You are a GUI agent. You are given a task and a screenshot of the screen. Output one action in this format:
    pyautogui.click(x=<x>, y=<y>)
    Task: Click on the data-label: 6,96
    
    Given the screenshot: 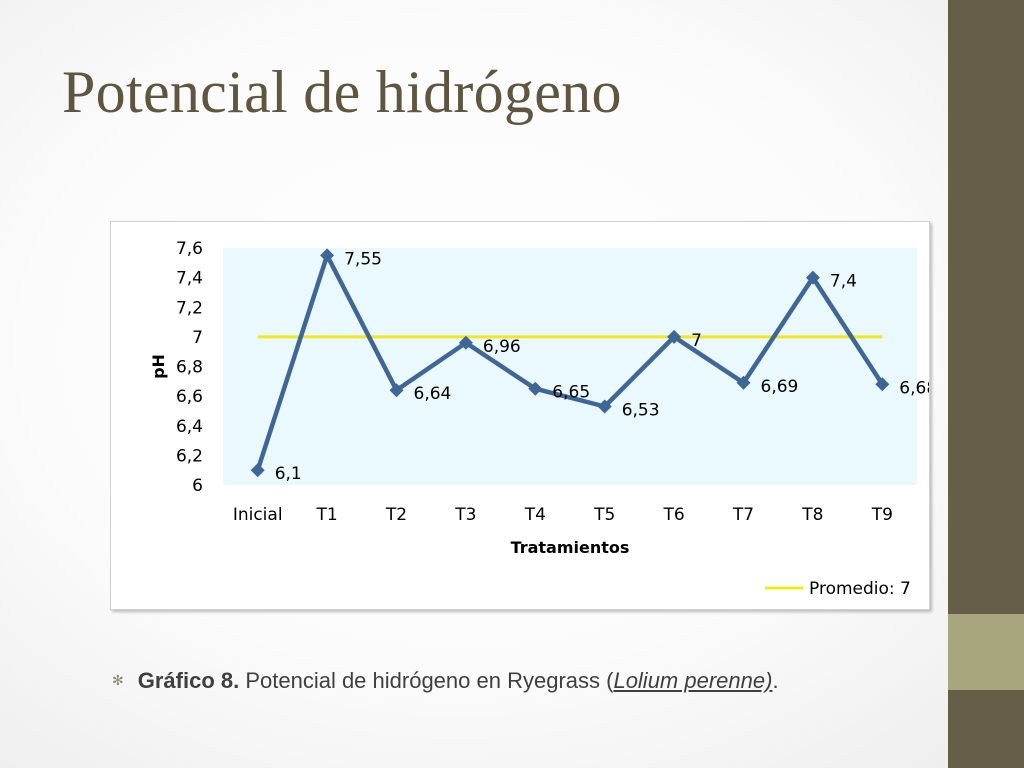 What is the action you would take?
    pyautogui.click(x=502, y=347)
    